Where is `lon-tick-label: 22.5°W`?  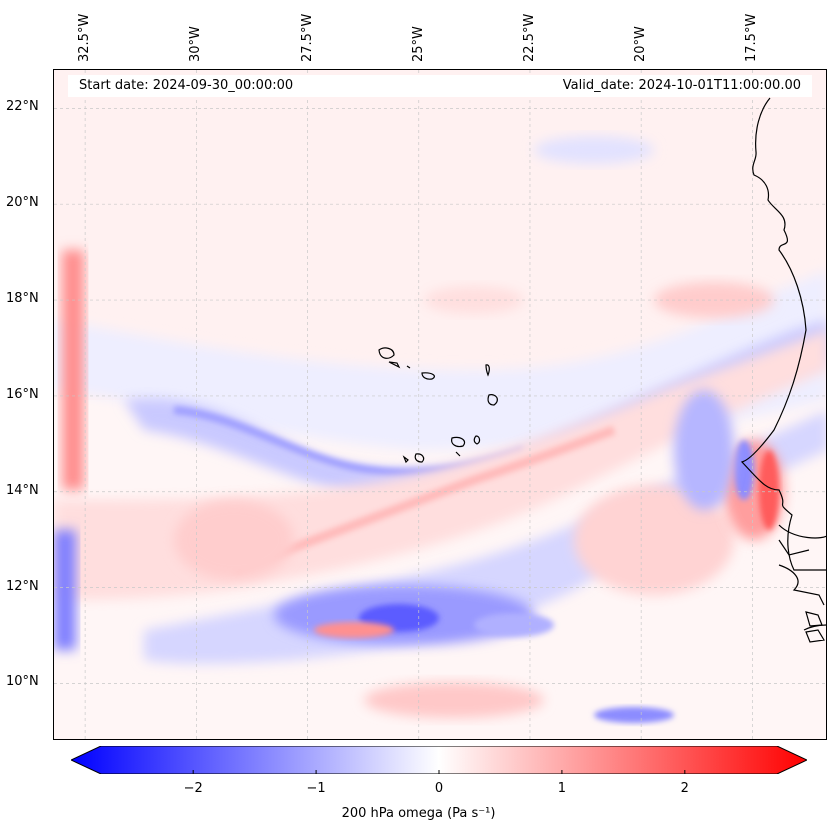
lon-tick-label: 22.5°W is located at coordinates (529, 37).